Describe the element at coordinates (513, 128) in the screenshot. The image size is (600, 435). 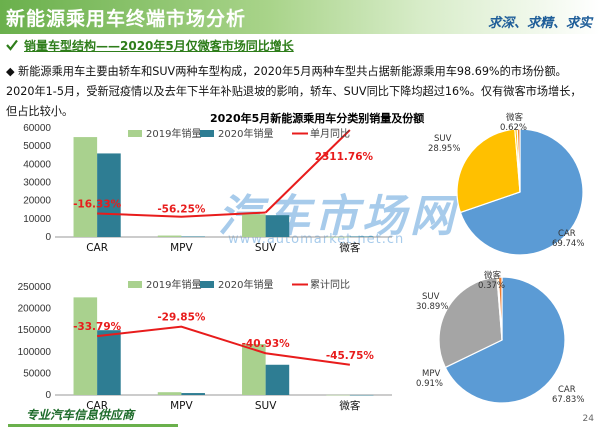
I see `pie-label-percent: 0.62%` at that location.